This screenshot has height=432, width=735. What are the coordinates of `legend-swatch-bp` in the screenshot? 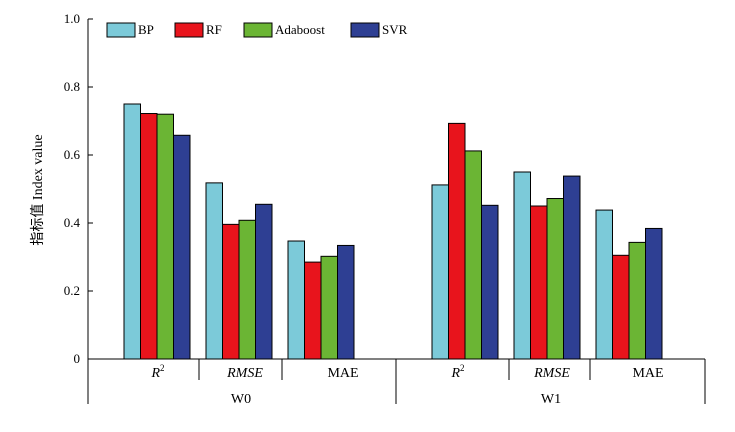 It's located at (121, 30).